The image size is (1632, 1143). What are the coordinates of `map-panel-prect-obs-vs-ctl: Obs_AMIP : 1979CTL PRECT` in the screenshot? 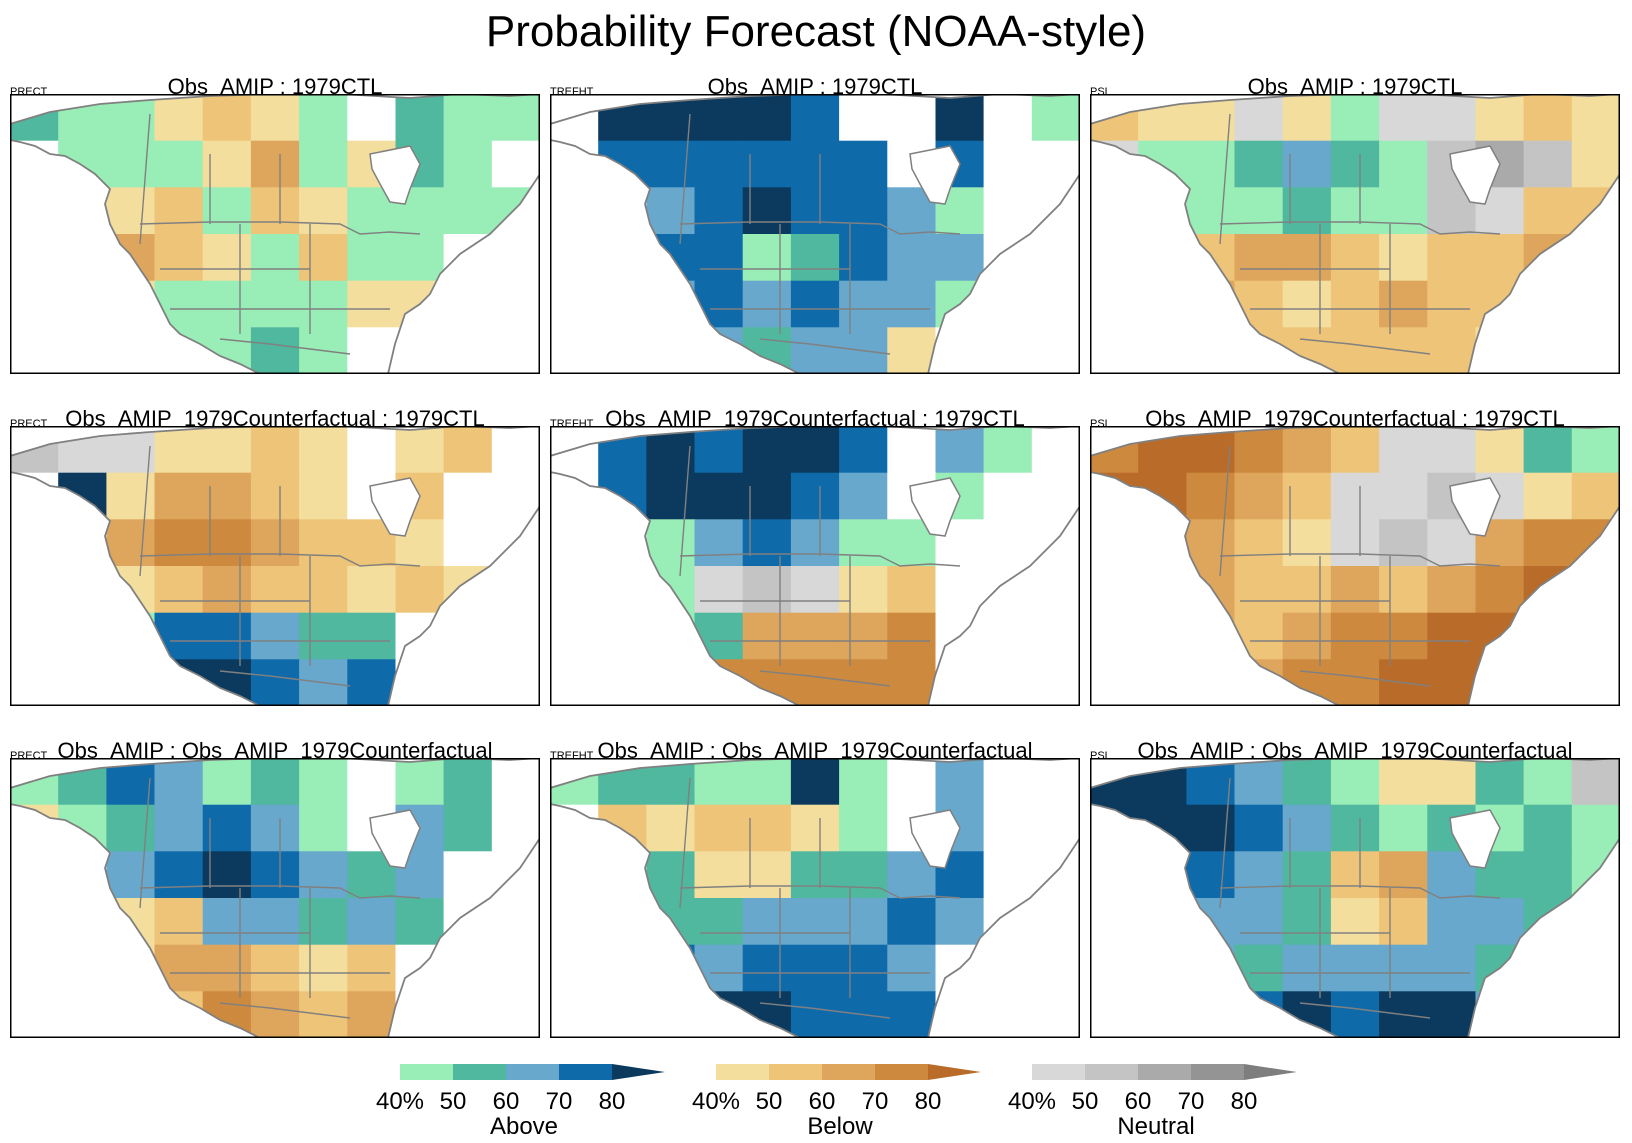 It's located at (275, 224).